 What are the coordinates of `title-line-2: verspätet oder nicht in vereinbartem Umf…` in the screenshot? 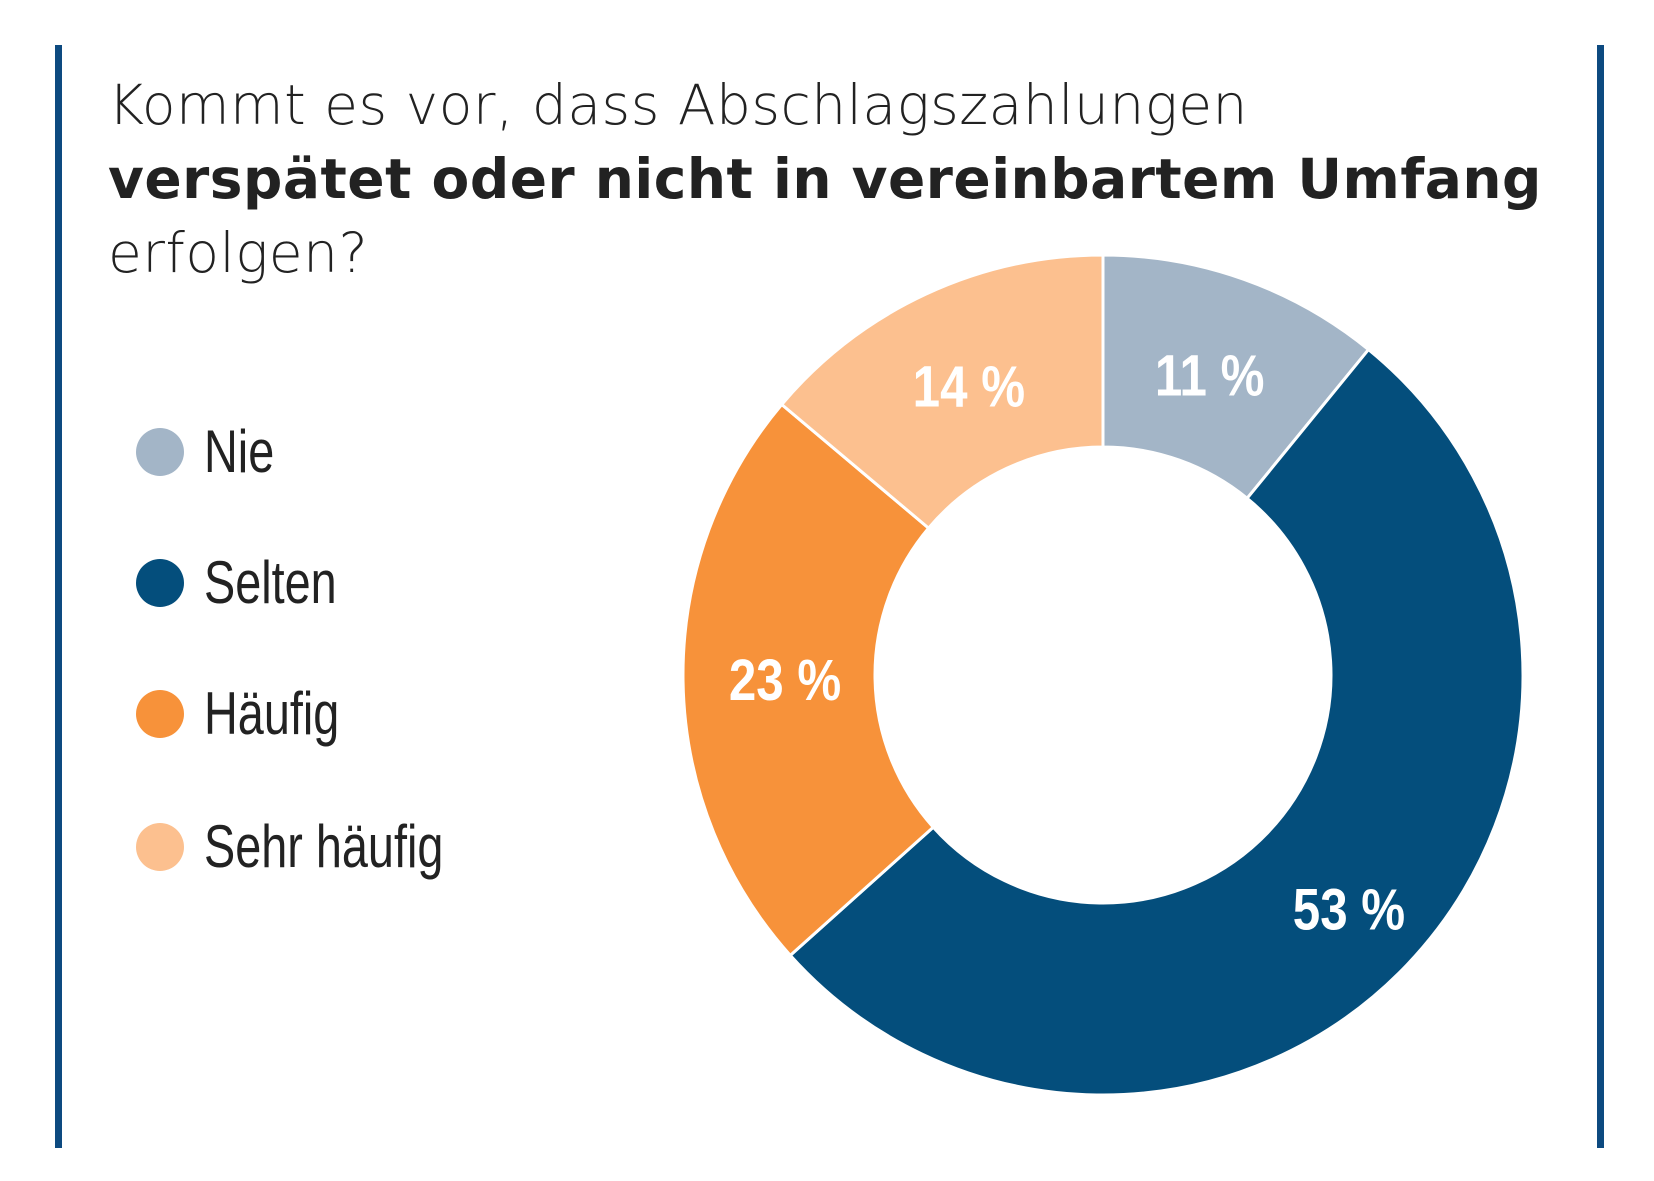 It's located at (825, 179).